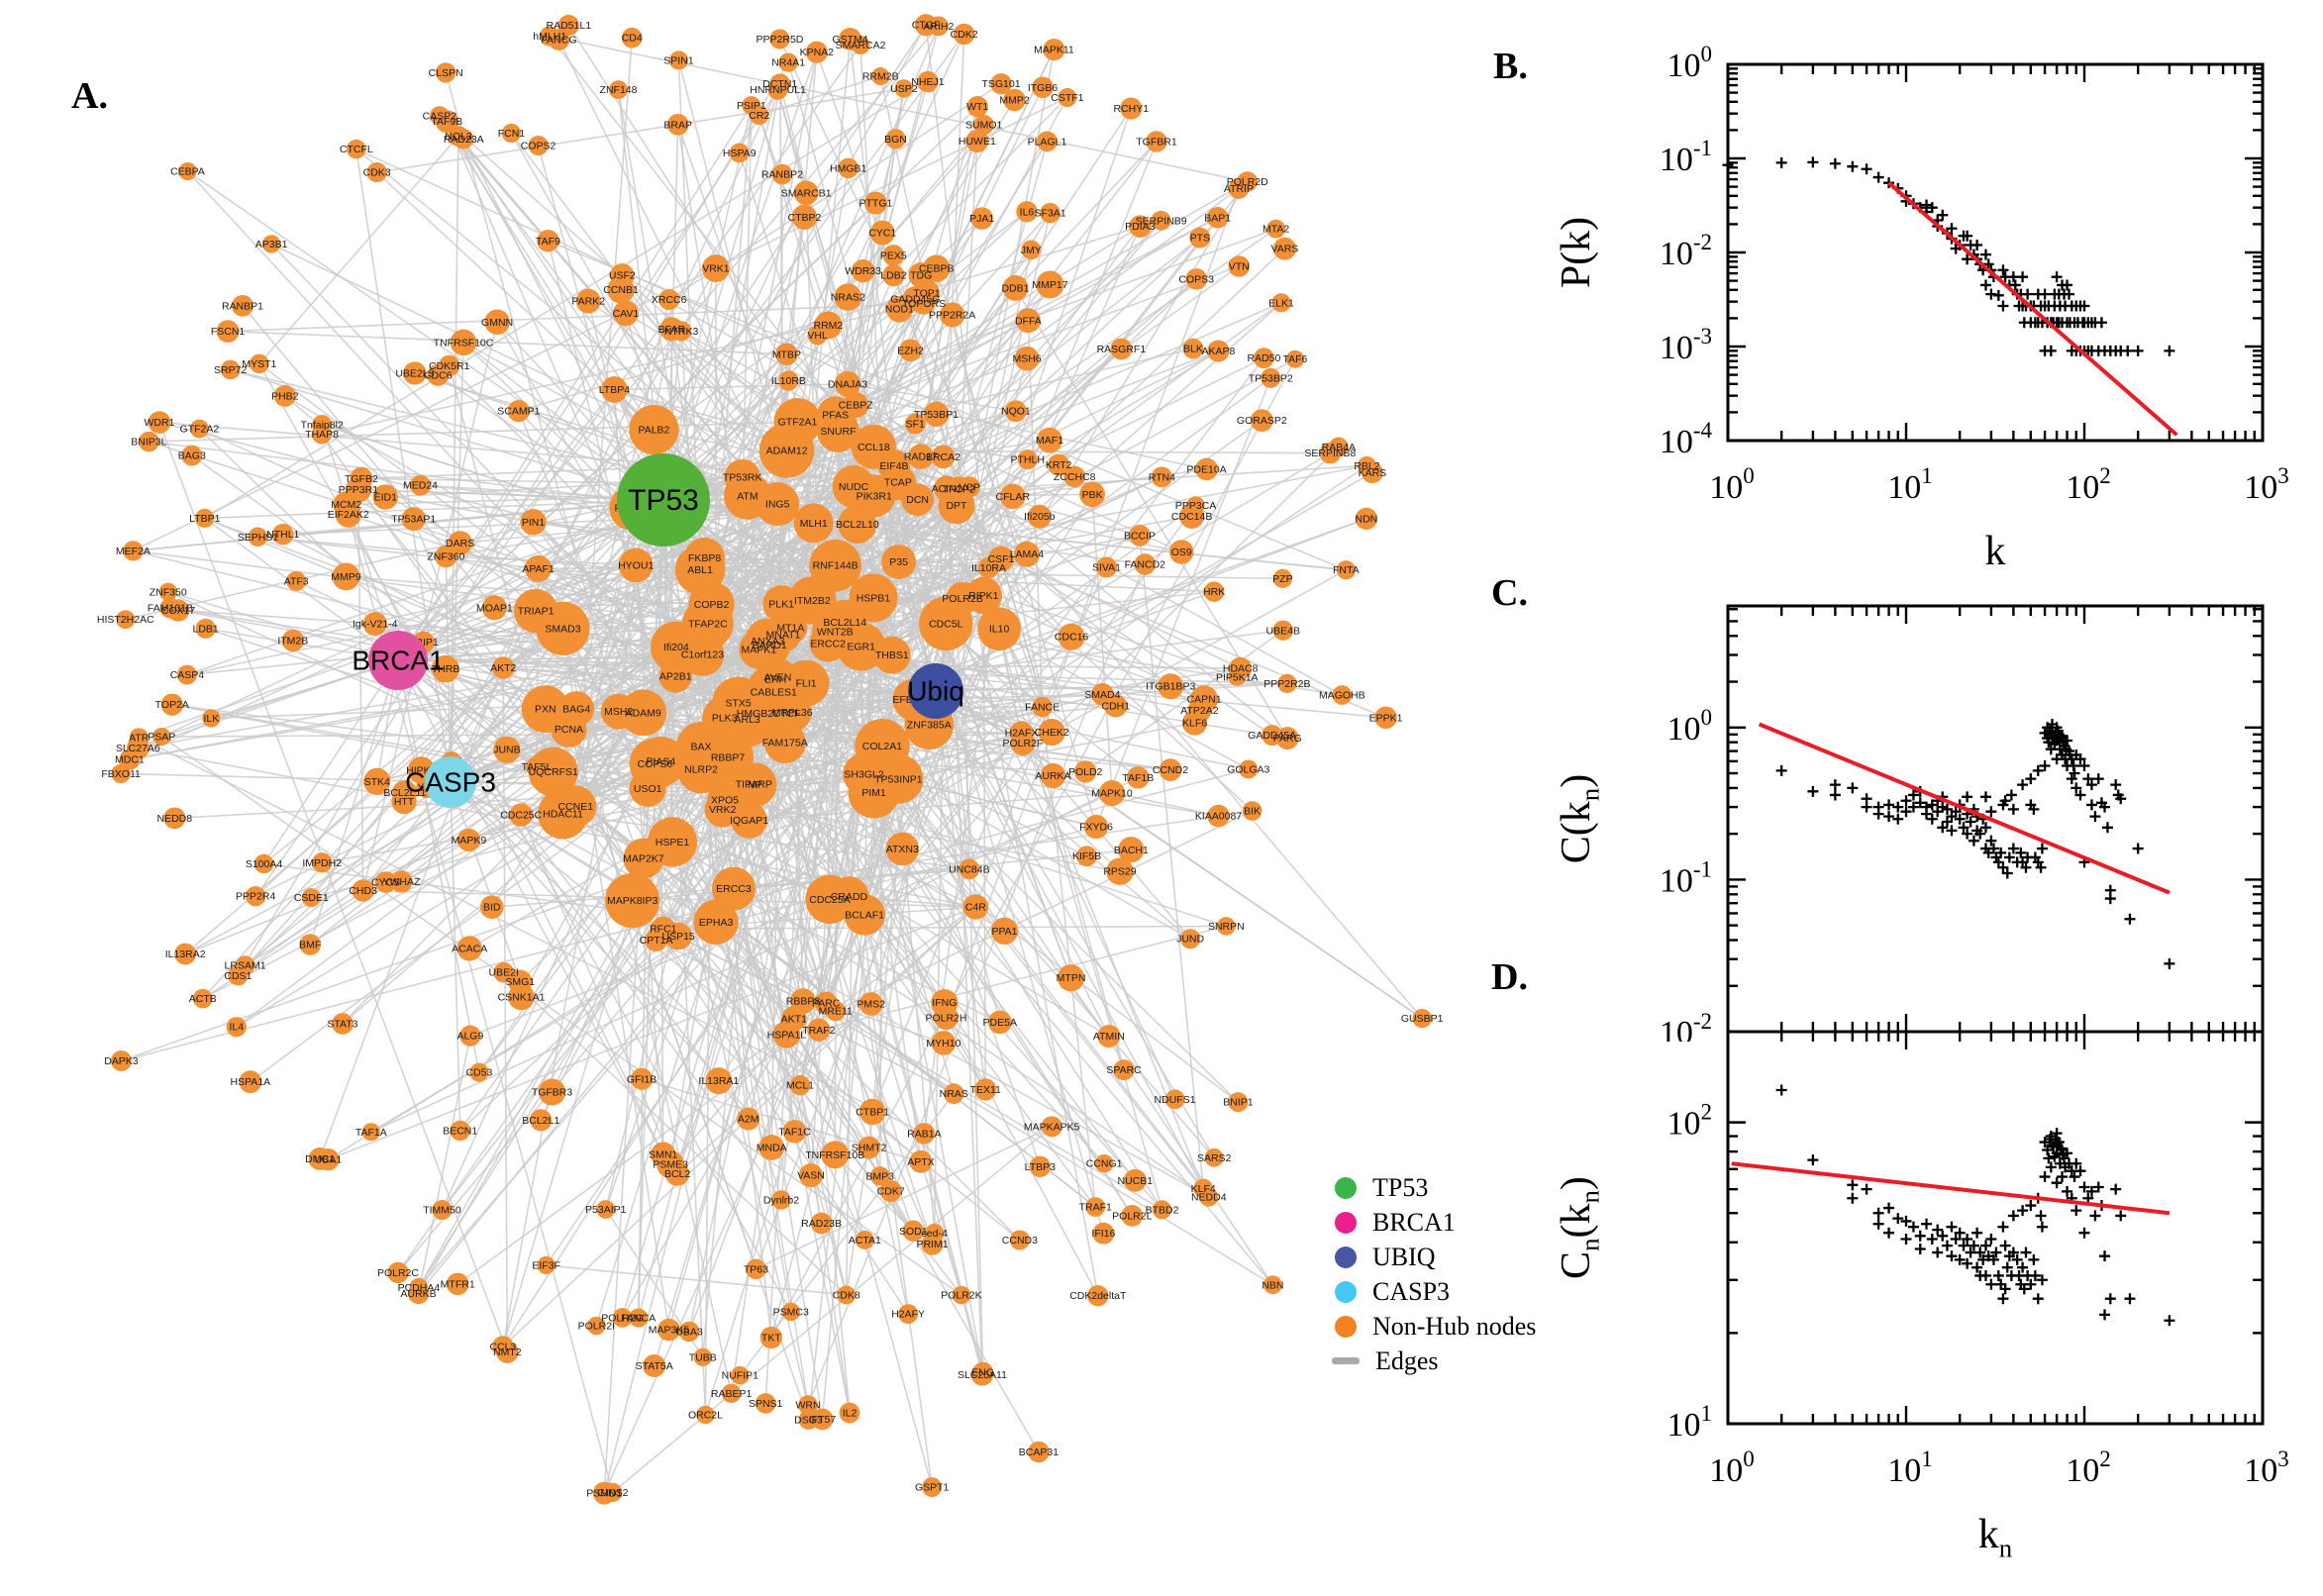 The image size is (2323, 1596). Describe the element at coordinates (1042, 708) in the screenshot. I see `network-node-label: FANCE` at that location.